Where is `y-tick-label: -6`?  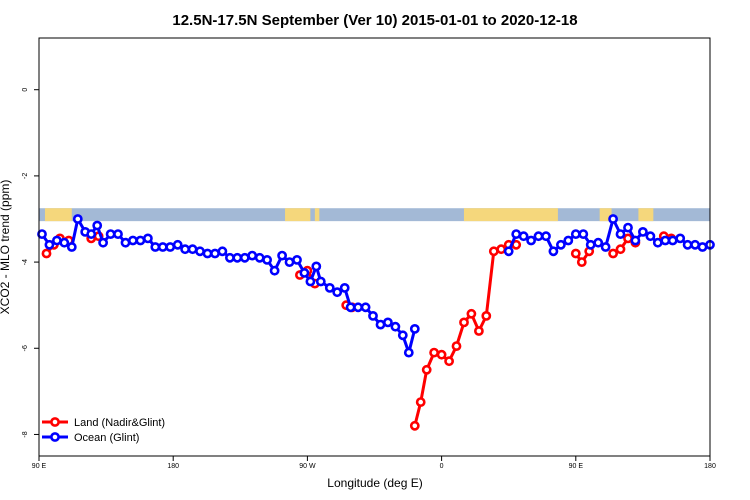 y-tick-label: -6 is located at coordinates (25, 348).